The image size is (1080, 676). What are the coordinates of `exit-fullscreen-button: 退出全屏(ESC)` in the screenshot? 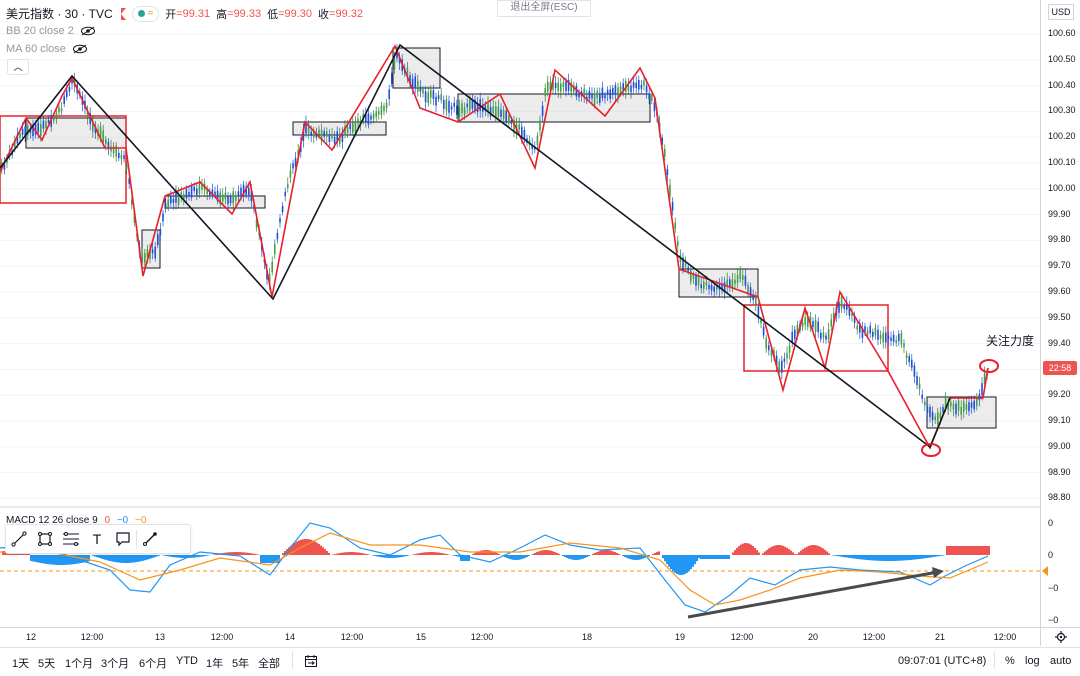 It's located at (544, 8).